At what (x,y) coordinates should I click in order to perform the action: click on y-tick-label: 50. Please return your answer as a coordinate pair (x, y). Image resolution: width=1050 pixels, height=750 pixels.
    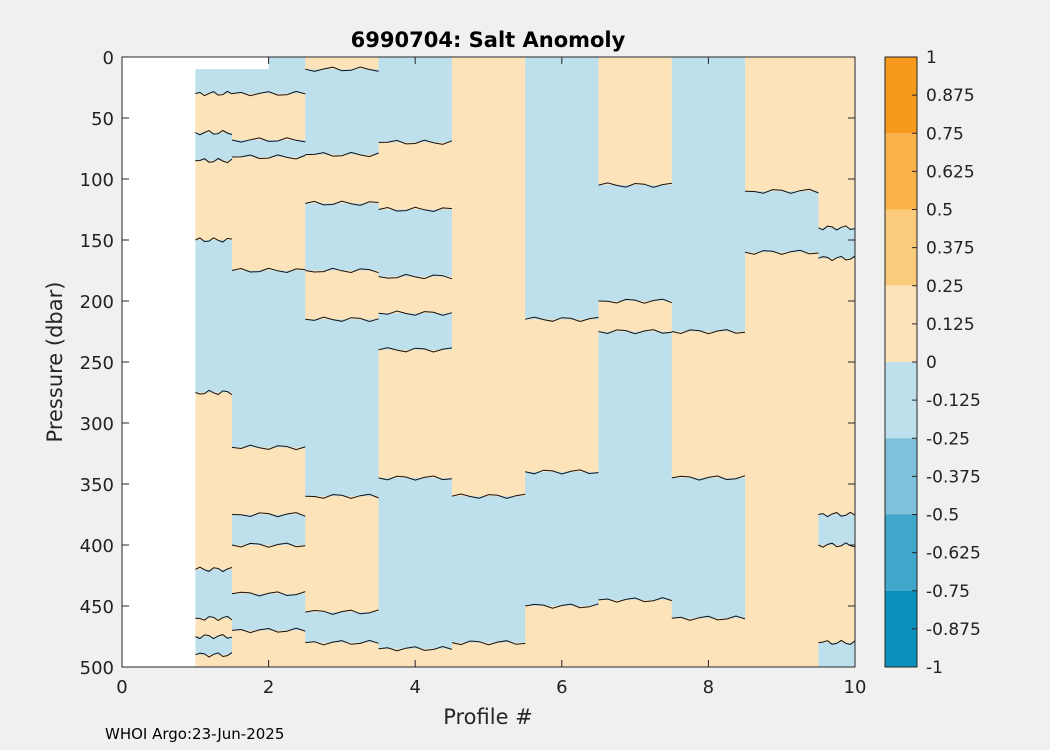
    Looking at the image, I should click on (102, 119).